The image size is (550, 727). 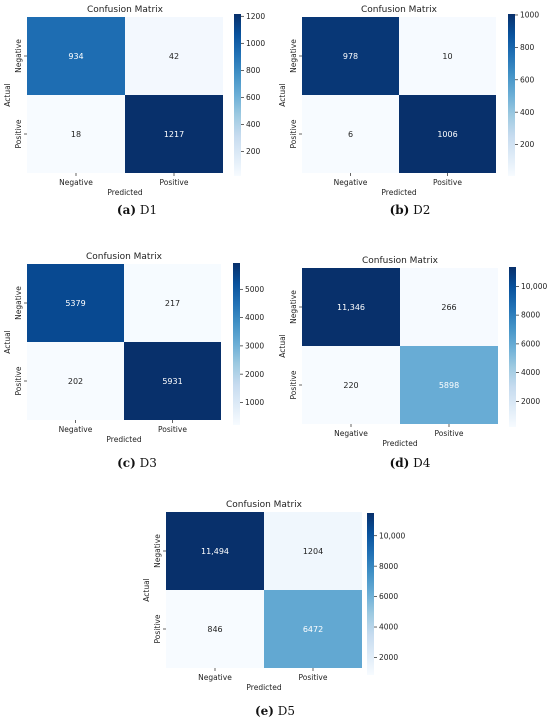 What do you see at coordinates (527, 112) in the screenshot?
I see `colorbar-tick-label: 400` at bounding box center [527, 112].